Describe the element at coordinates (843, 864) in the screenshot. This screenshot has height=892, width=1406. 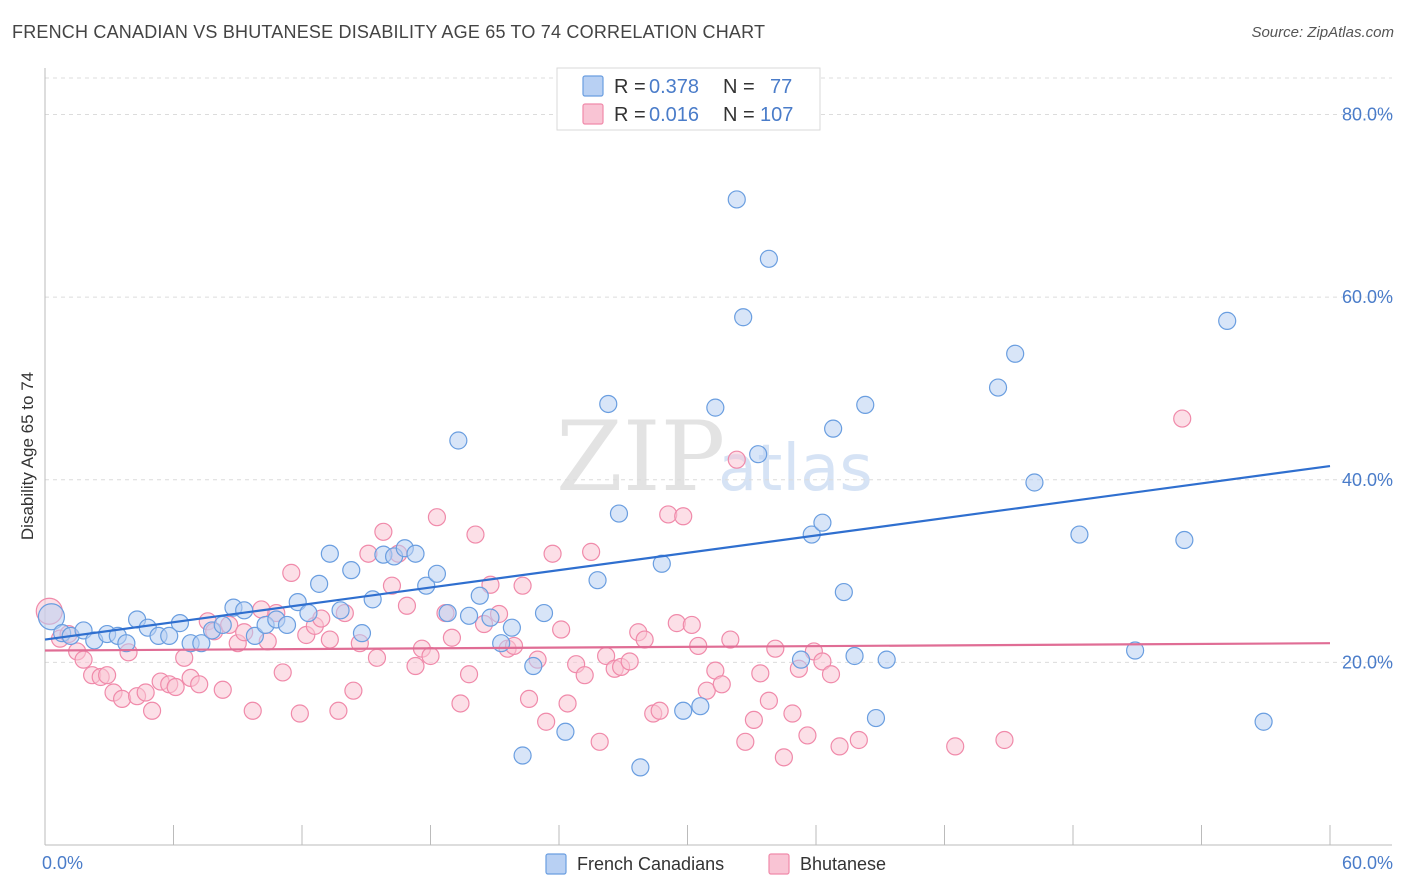
I see `series-legend-label-bhutanese: Bhutanese` at that location.